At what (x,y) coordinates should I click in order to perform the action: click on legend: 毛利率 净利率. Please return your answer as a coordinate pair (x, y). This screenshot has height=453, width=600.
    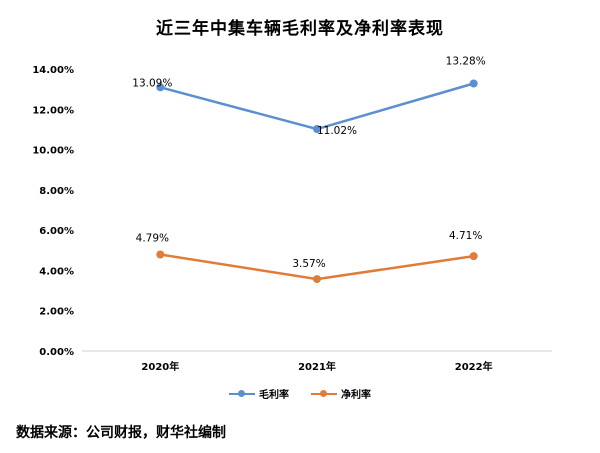
    Looking at the image, I should click on (300, 393).